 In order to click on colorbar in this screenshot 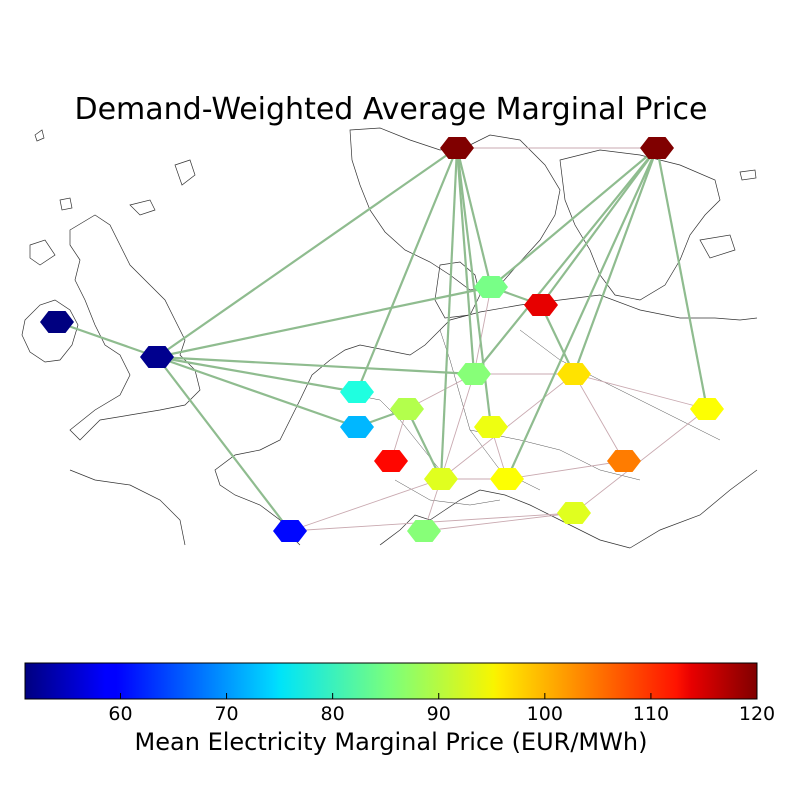, I will do `click(391, 681)`.